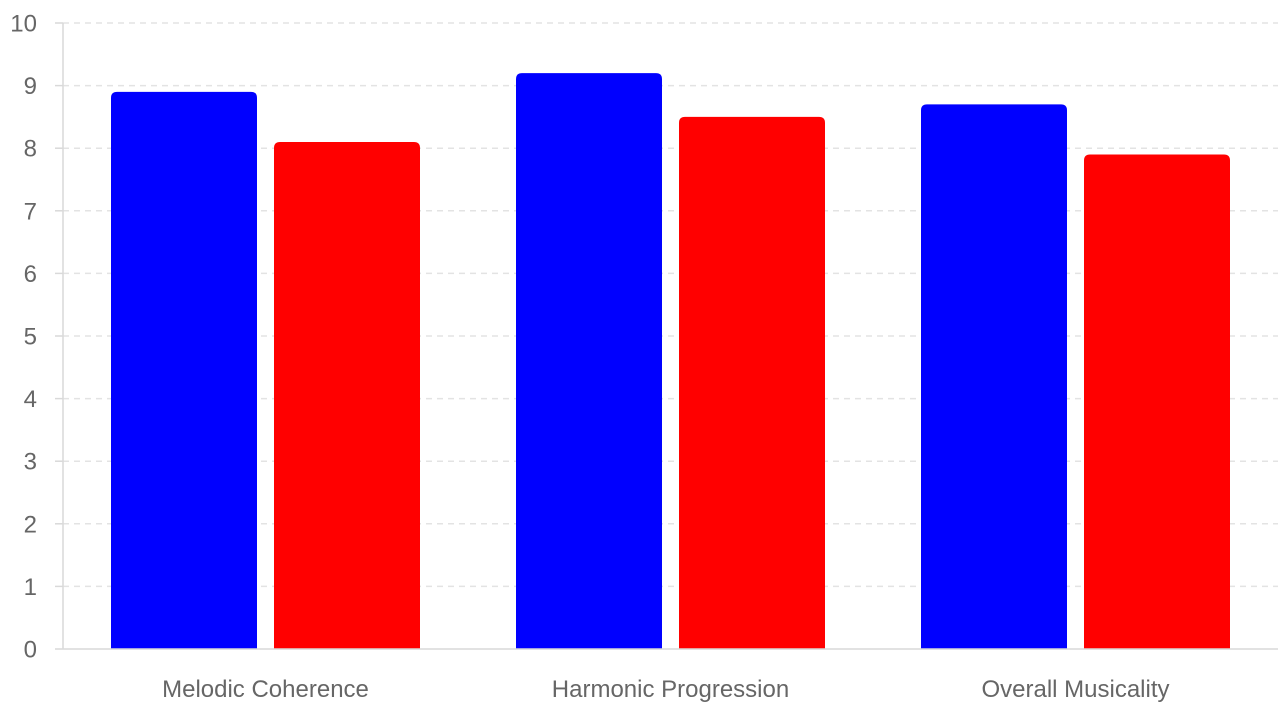 The image size is (1280, 715). I want to click on y-tick-label: 9, so click(30, 86).